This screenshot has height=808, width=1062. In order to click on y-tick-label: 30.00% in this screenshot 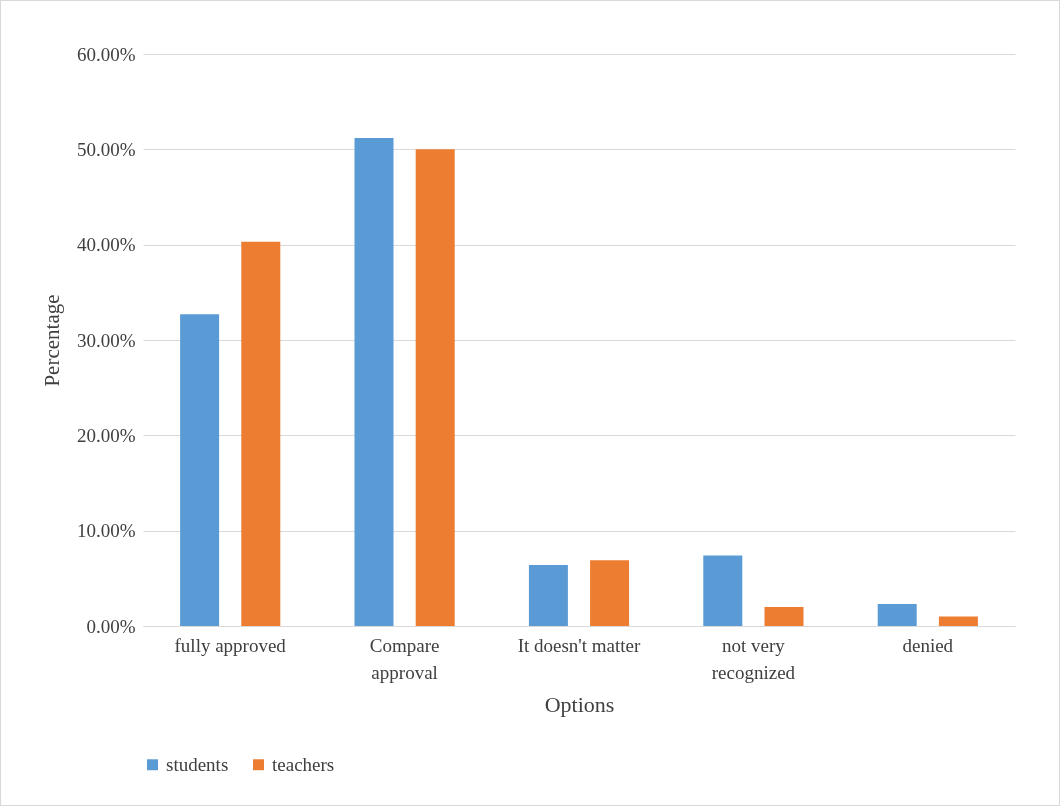, I will do `click(106, 340)`.